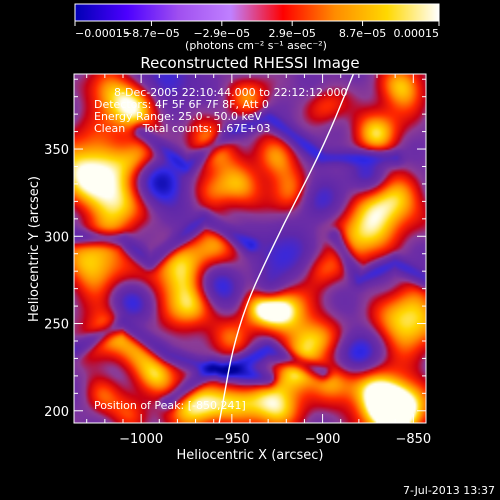 The width and height of the screenshot is (500, 500). Describe the element at coordinates (56, 237) in the screenshot. I see `y-tick-label: 300` at that location.